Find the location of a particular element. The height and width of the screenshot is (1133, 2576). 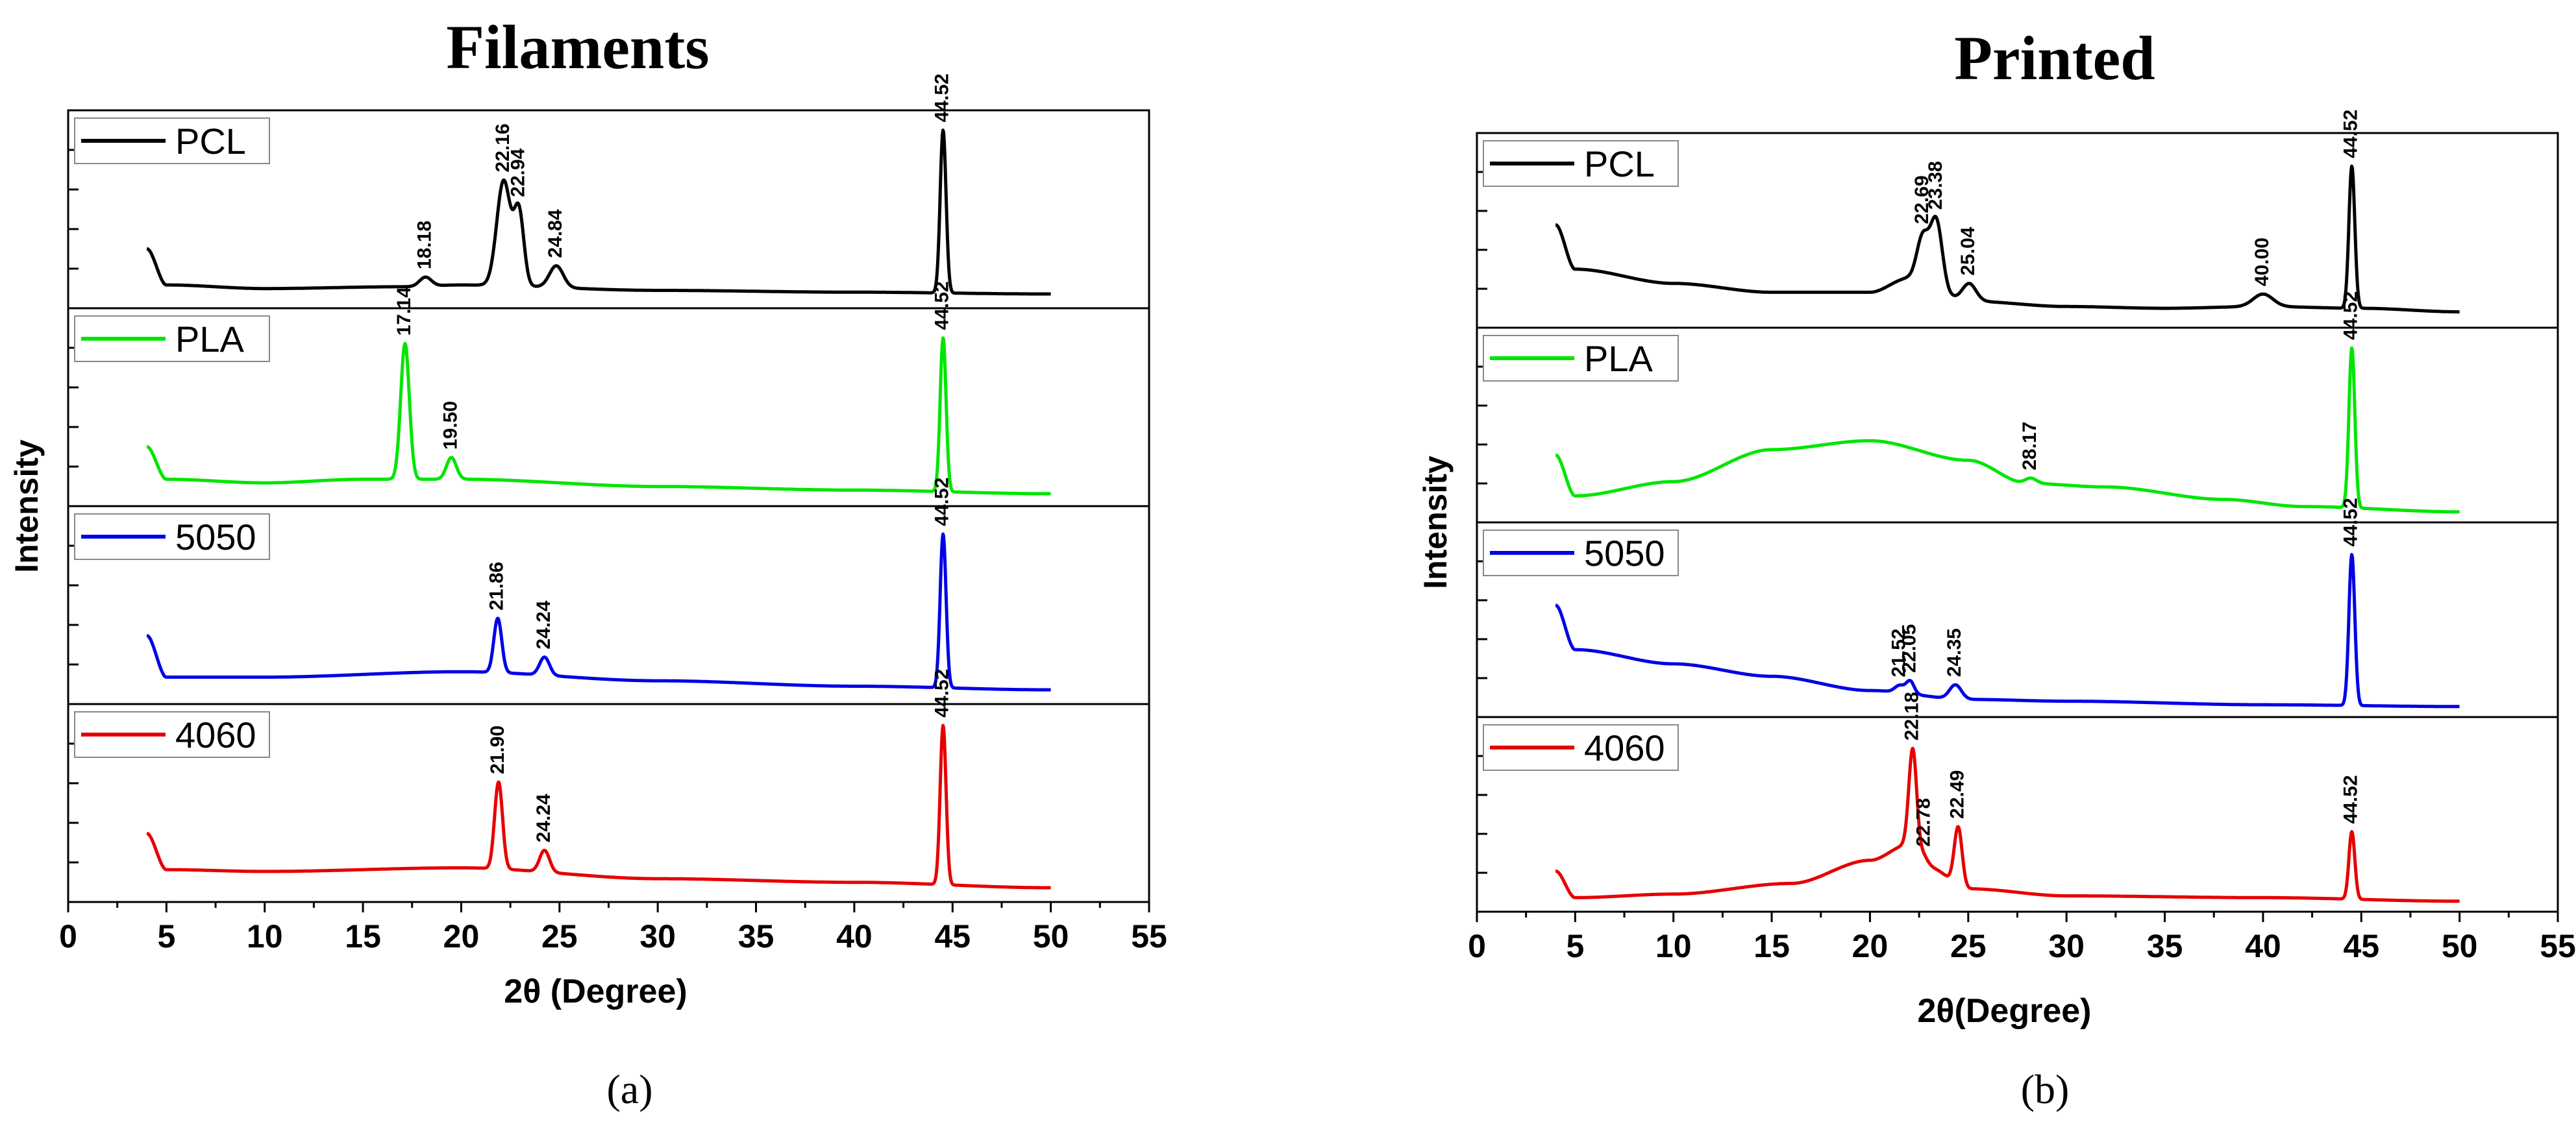

figure-caption: (a) is located at coordinates (629, 1089).